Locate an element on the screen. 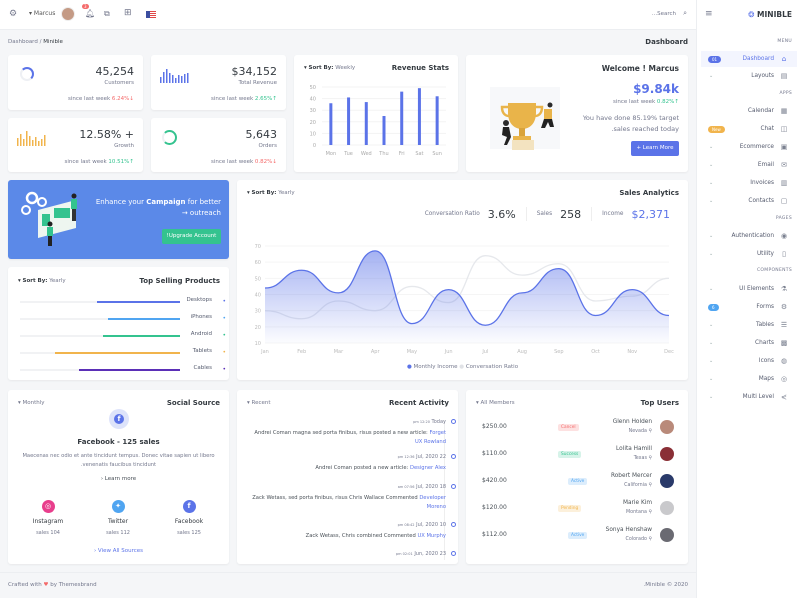  source-sales: sales 104 is located at coordinates (48, 533).